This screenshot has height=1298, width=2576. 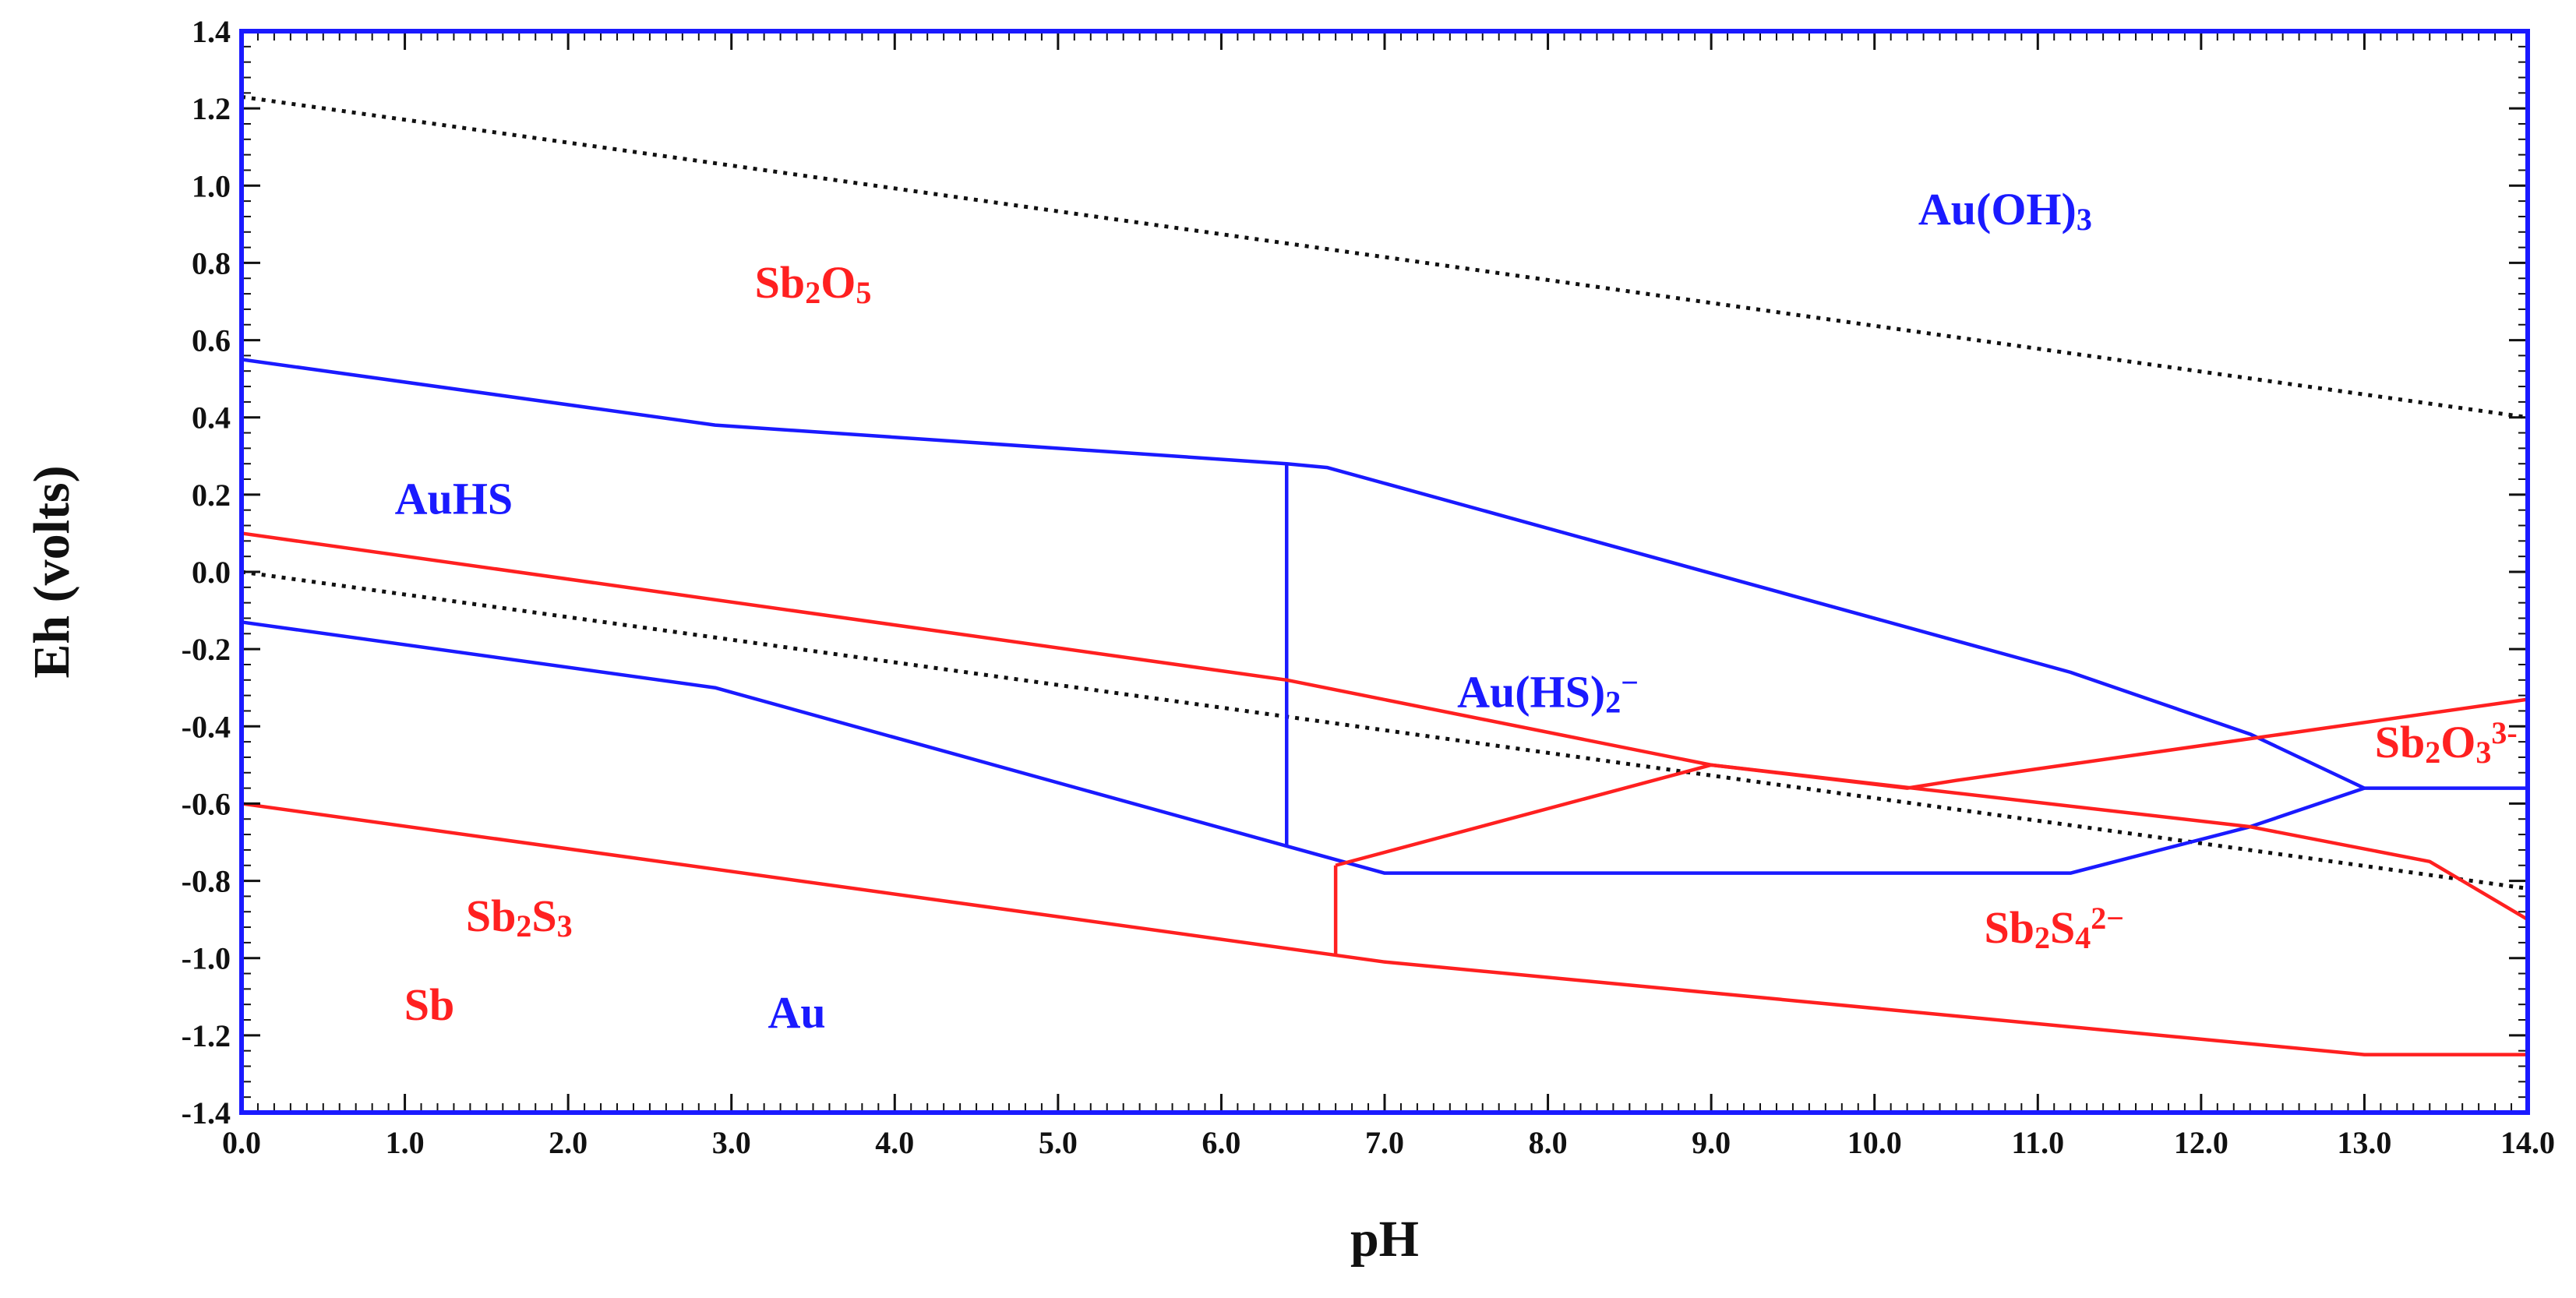 I want to click on y-tick-label: -0.8, so click(x=206, y=882).